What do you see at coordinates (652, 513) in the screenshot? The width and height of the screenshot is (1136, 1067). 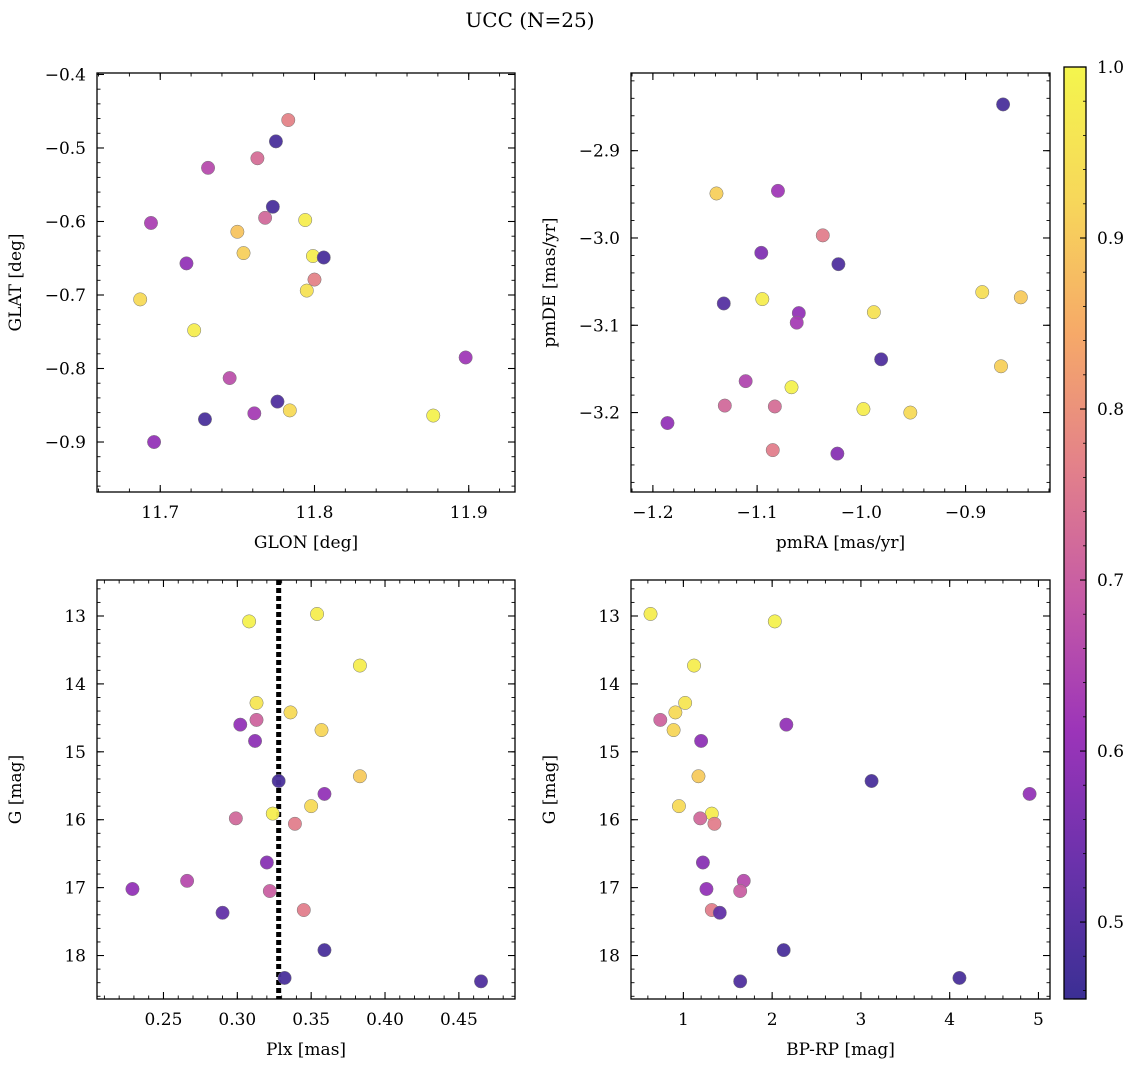 I see `x-tick-label: −1.2` at bounding box center [652, 513].